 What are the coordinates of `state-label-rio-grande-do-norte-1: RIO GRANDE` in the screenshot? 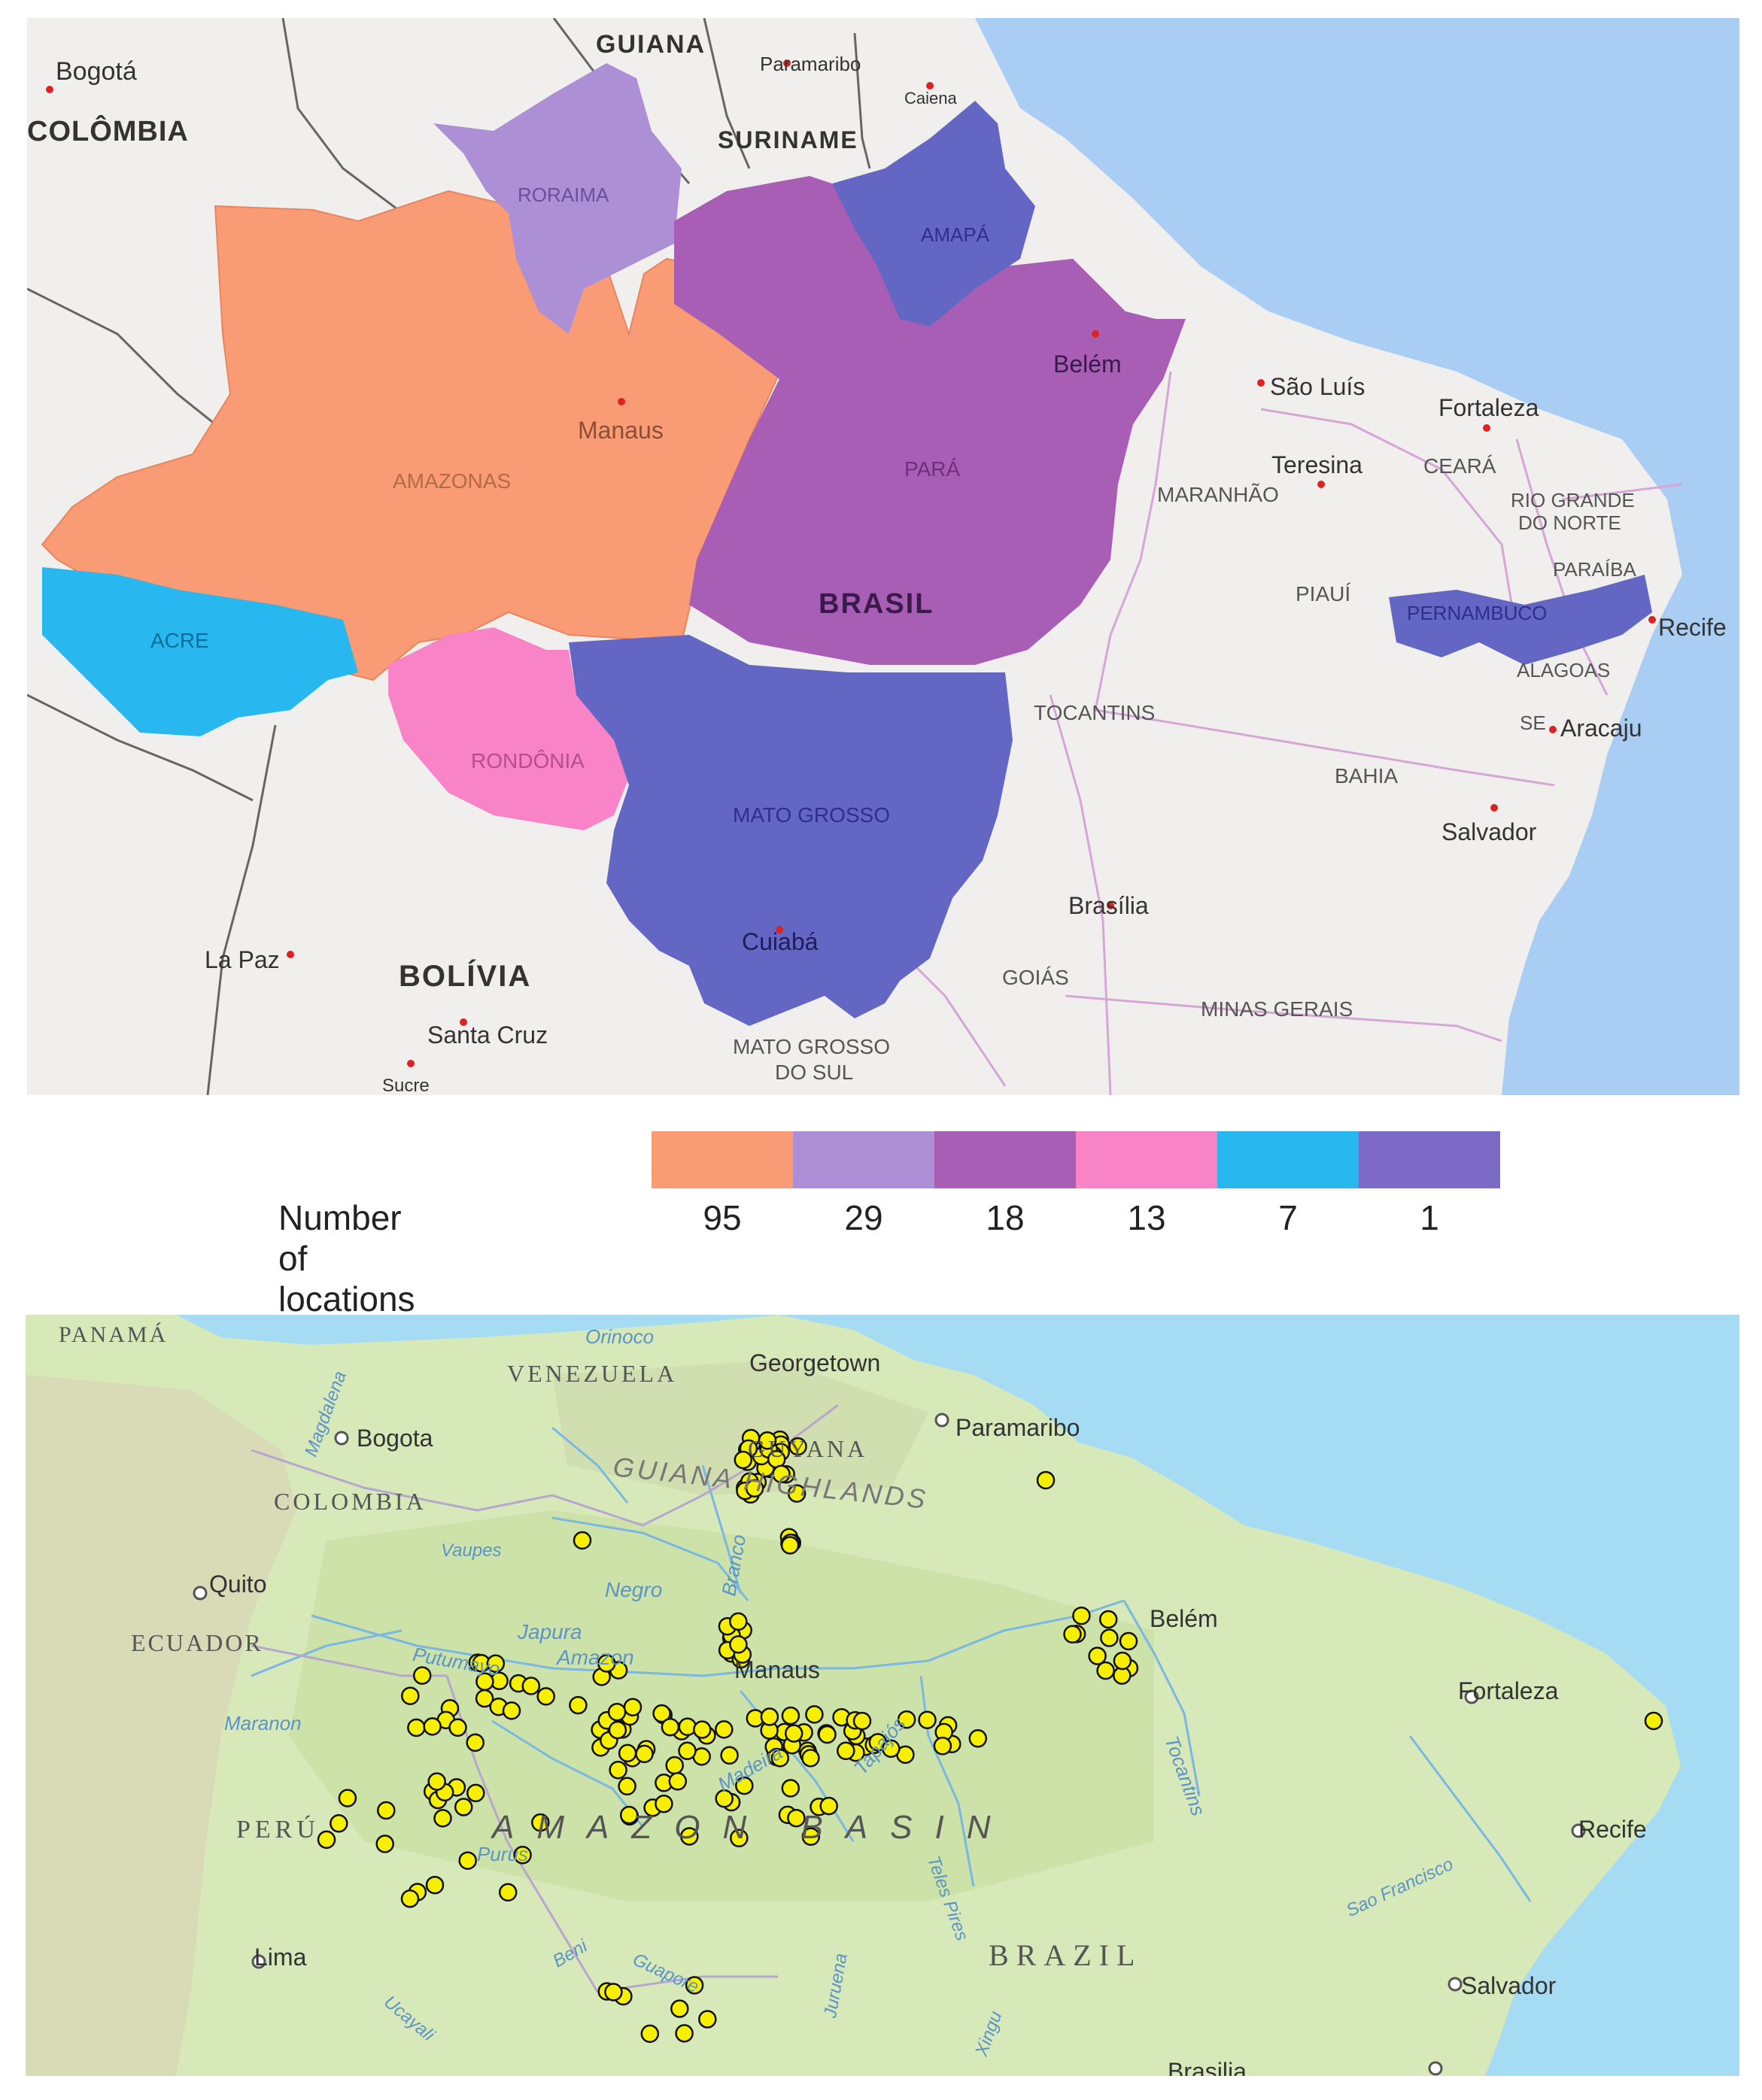 It's located at (1573, 500).